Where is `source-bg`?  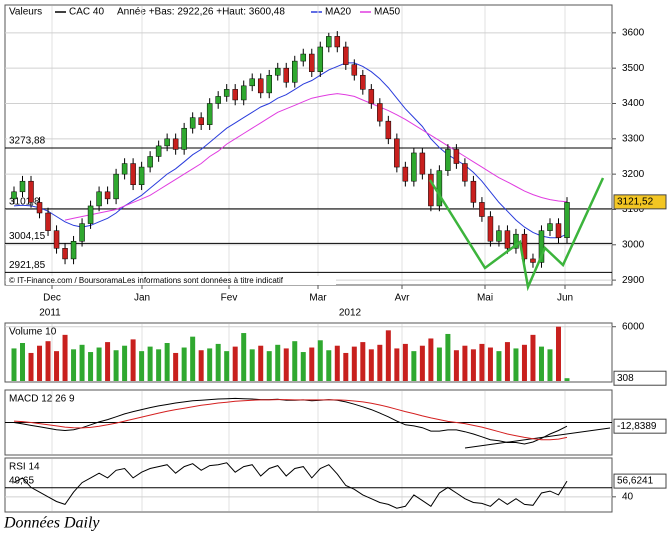 source-bg is located at coordinates (171, 280).